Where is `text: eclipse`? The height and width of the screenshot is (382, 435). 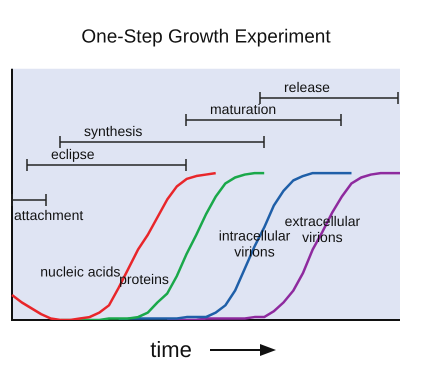 text: eclipse is located at coordinates (73, 154).